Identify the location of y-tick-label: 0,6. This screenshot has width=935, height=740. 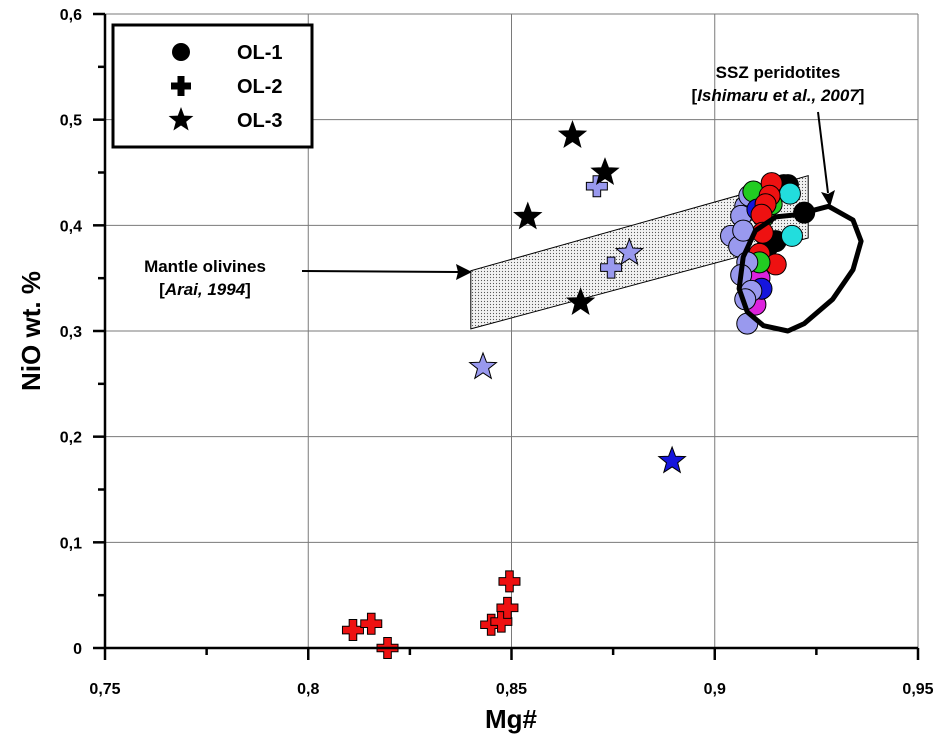
(71, 15).